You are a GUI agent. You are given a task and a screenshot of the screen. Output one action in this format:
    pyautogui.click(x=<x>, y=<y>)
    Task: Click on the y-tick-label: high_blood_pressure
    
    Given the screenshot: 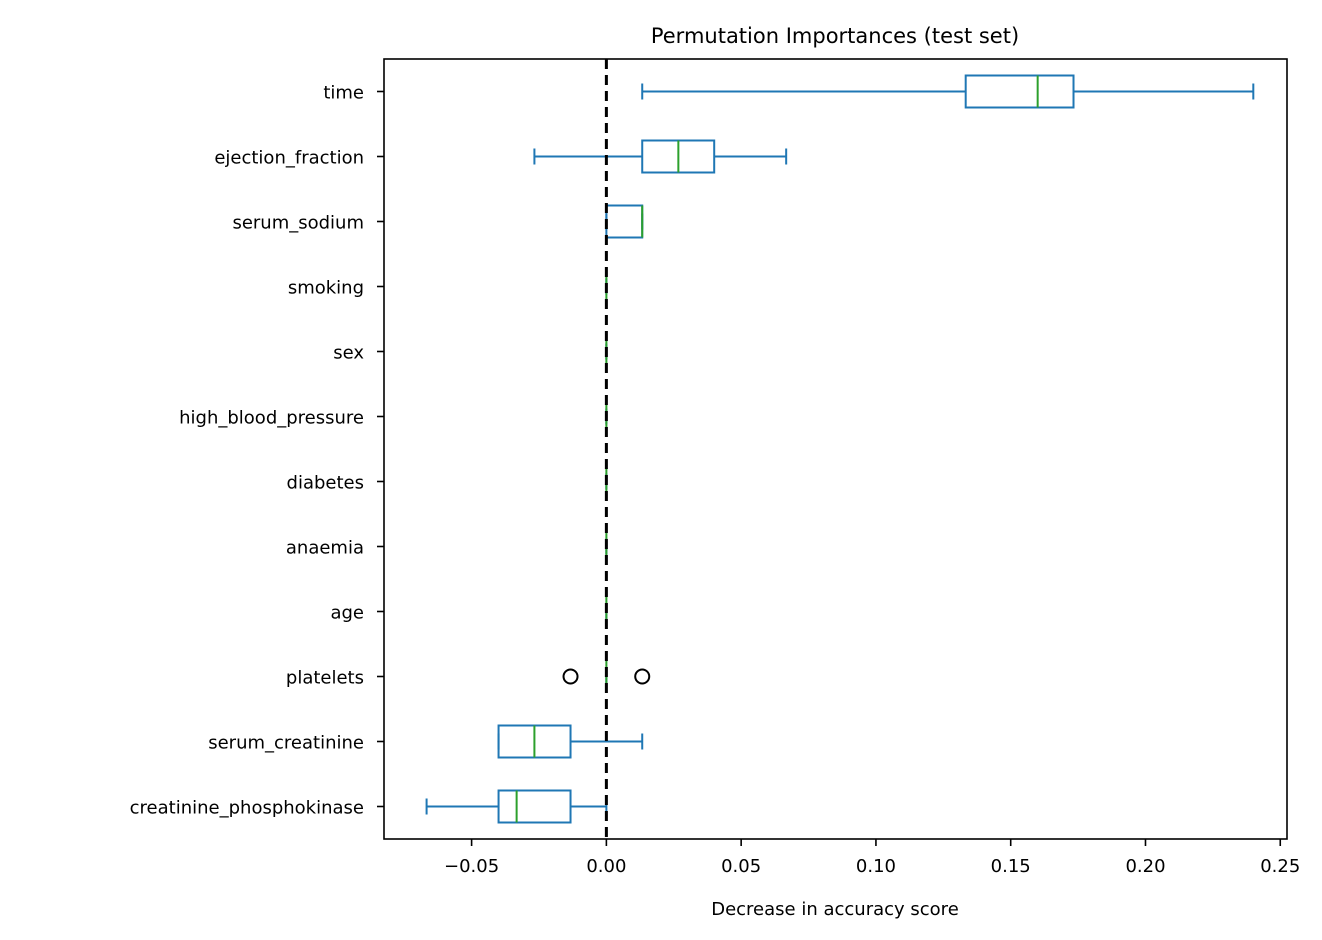 What is the action you would take?
    pyautogui.click(x=271, y=418)
    